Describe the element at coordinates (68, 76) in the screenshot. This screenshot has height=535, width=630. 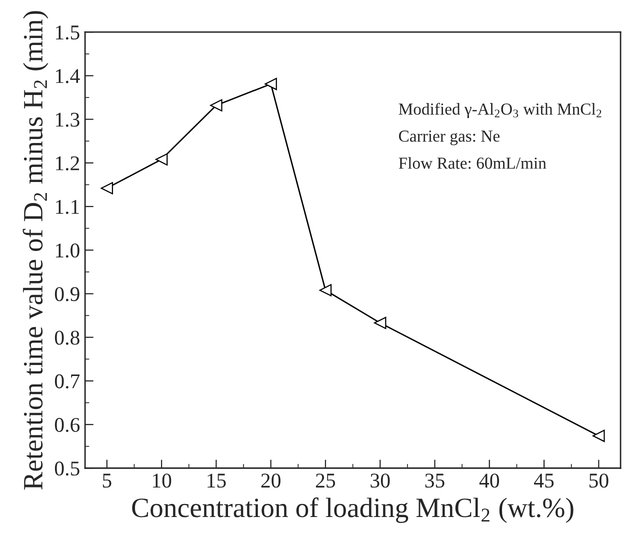
I see `y-tick-label: 1.4` at that location.